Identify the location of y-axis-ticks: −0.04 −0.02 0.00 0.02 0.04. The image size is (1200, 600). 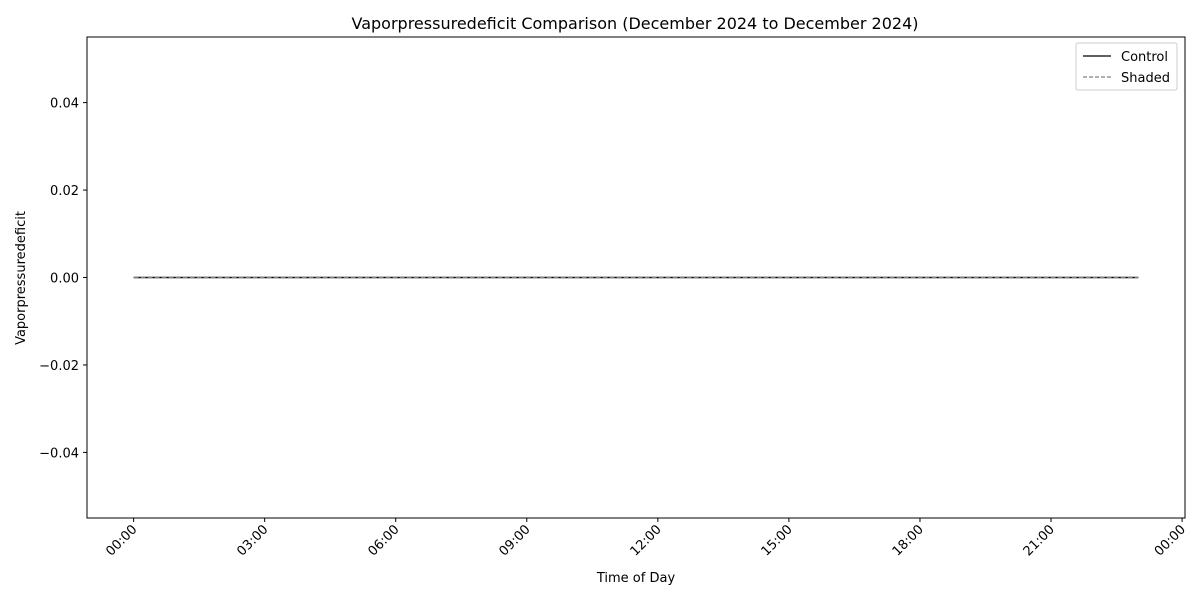
(63, 279).